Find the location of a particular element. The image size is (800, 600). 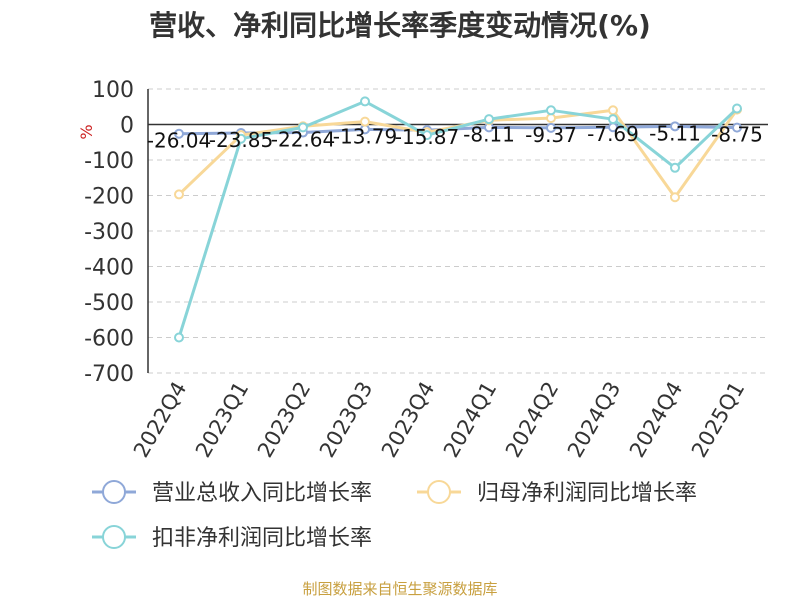

y-tick-label: -100 is located at coordinates (109, 161).